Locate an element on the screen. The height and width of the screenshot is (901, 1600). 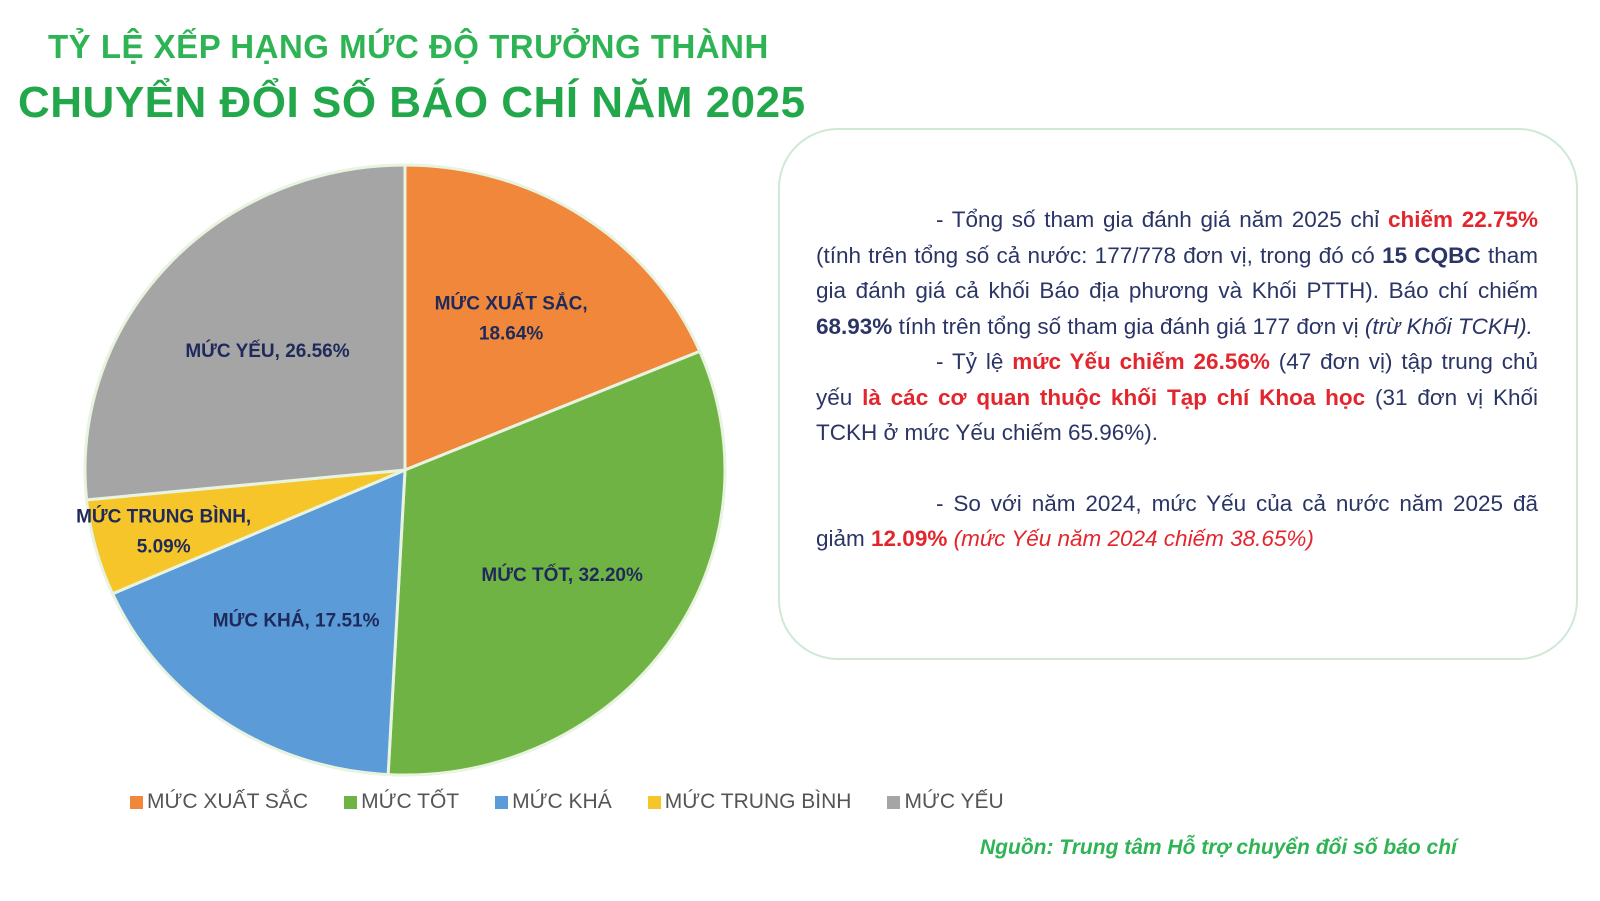
legend-label: MỨC KHÁ is located at coordinates (562, 801).